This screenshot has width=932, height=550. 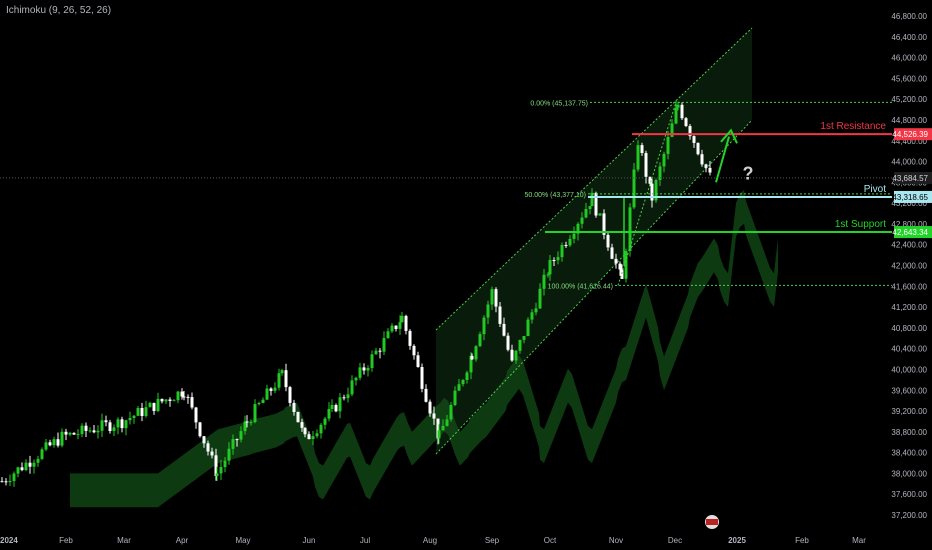 I want to click on time-tick: 2025, so click(x=737, y=540).